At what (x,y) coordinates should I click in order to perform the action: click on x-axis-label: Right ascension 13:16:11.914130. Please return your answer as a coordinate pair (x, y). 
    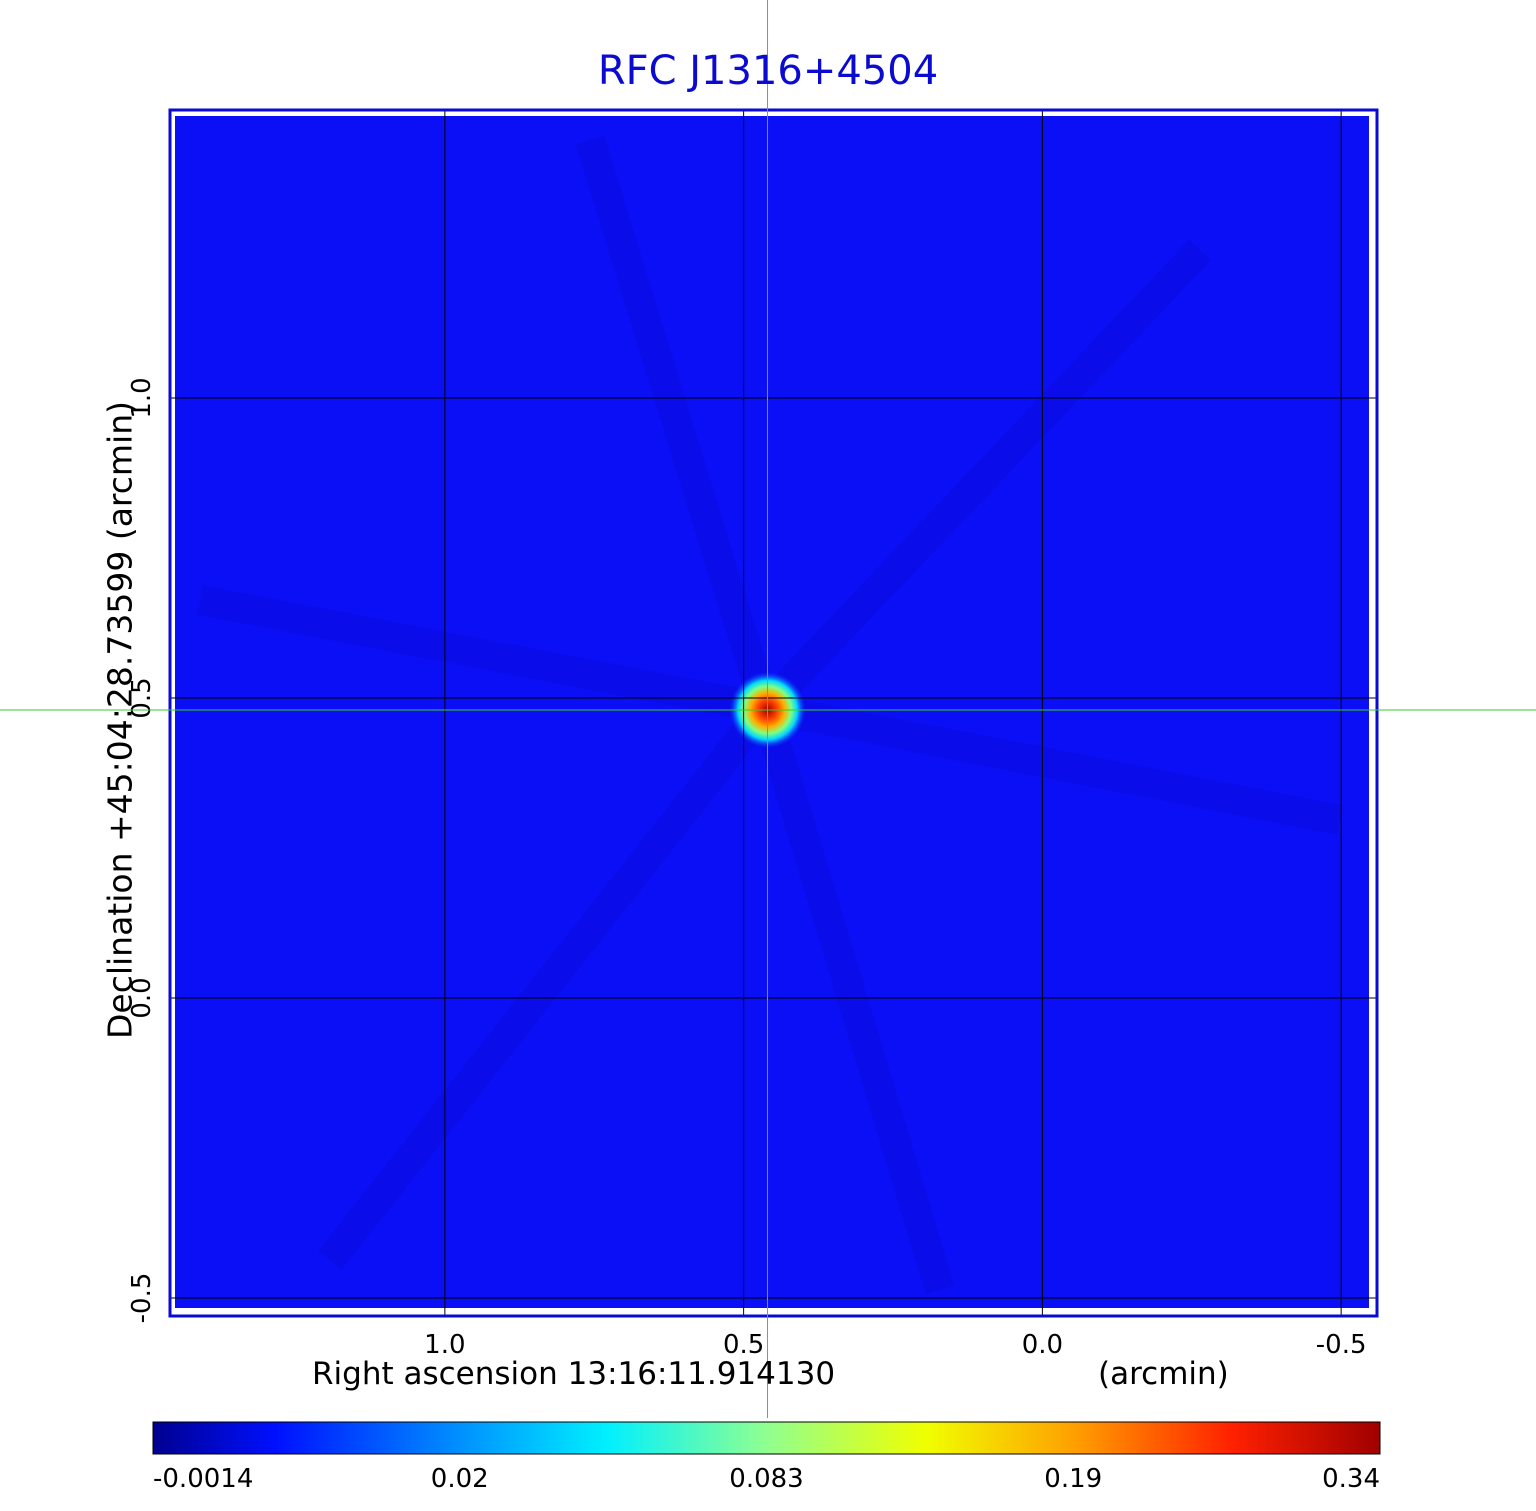
    Looking at the image, I should click on (574, 1374).